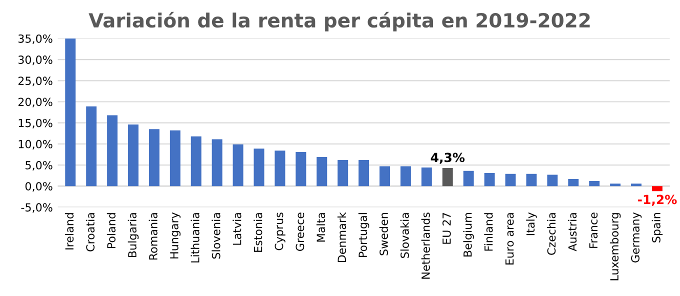 This screenshot has width=680, height=296. What do you see at coordinates (300, 231) in the screenshot?
I see `x-tick-label: Greece` at bounding box center [300, 231].